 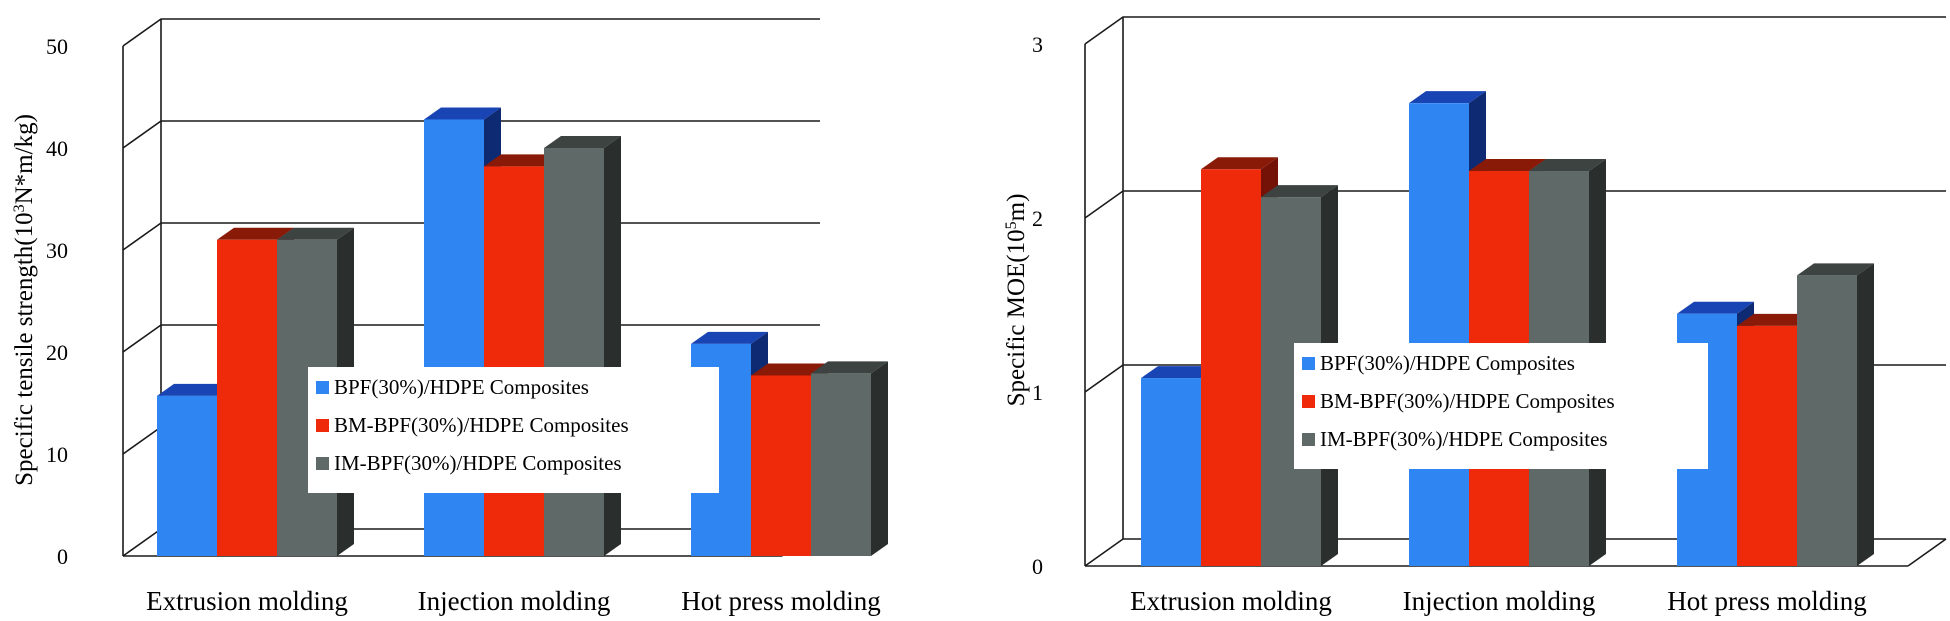 I want to click on y-tick-label: 50, so click(x=57, y=46).